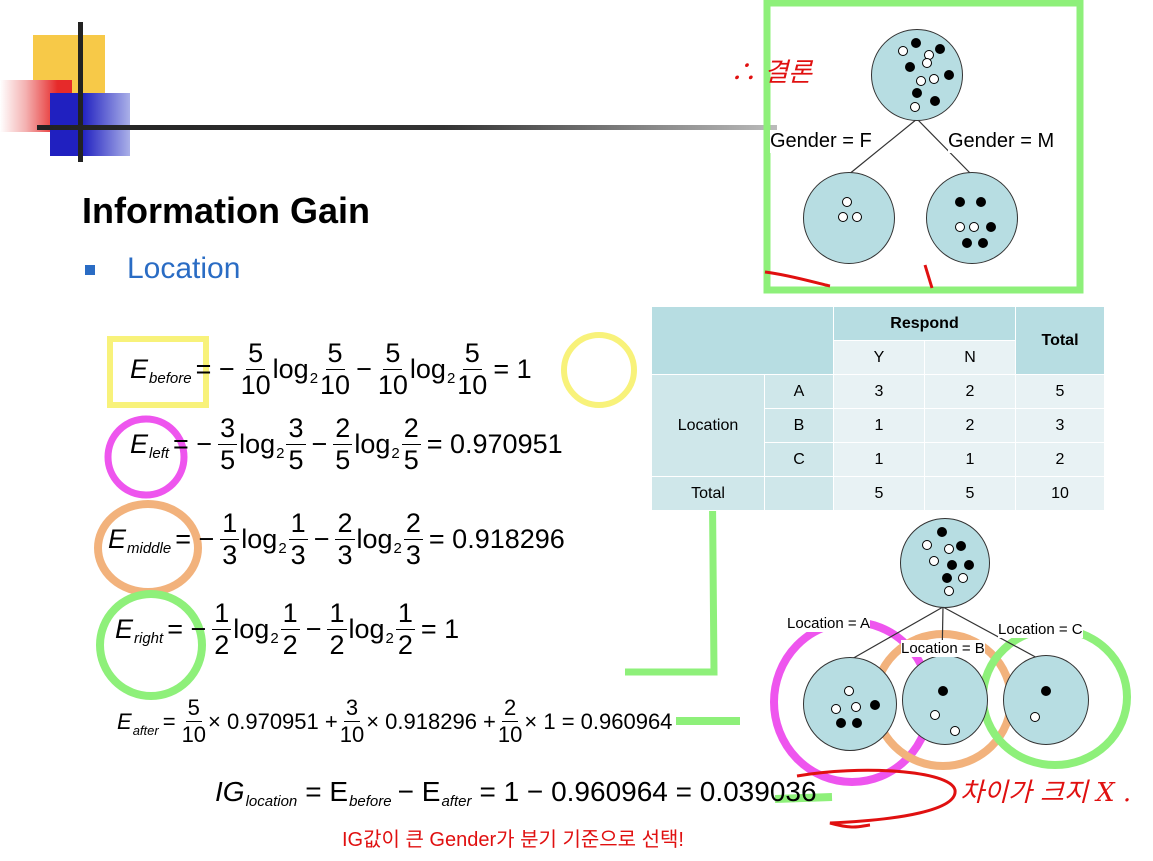 The height and width of the screenshot is (861, 1153). Describe the element at coordinates (799, 459) in the screenshot. I see `table-cell: C` at that location.